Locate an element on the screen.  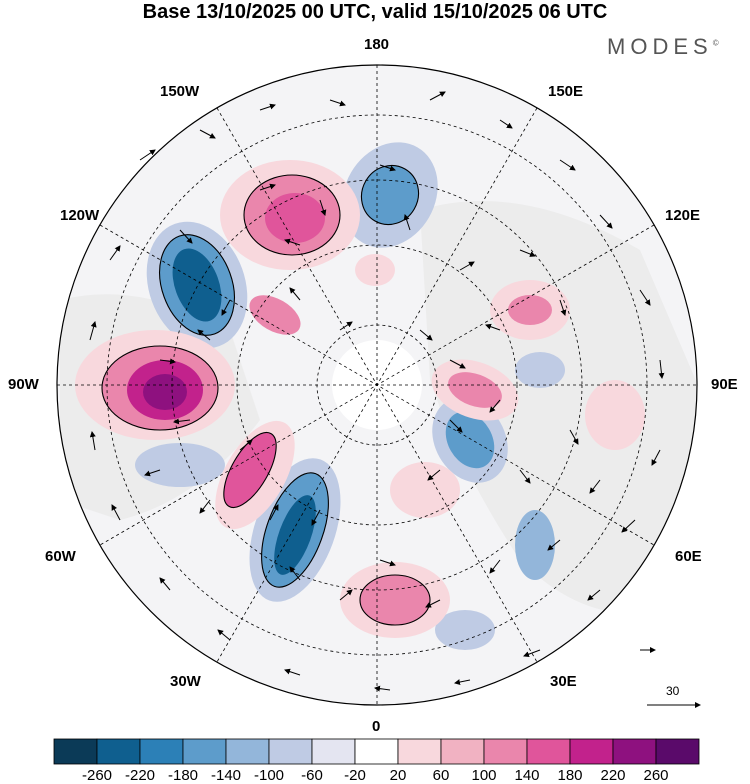
lon-label-120e: 120E is located at coordinates (683, 215).